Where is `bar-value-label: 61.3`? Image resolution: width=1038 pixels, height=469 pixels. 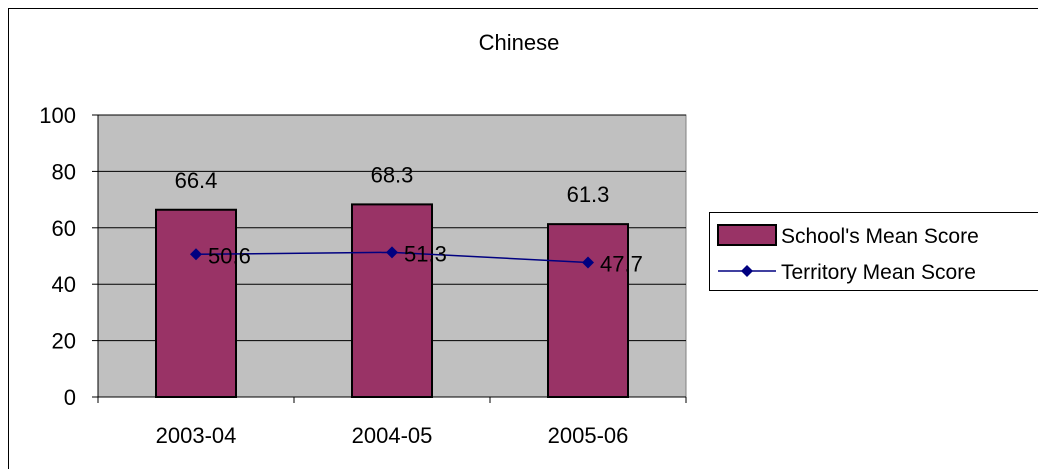
bar-value-label: 61.3 is located at coordinates (588, 194).